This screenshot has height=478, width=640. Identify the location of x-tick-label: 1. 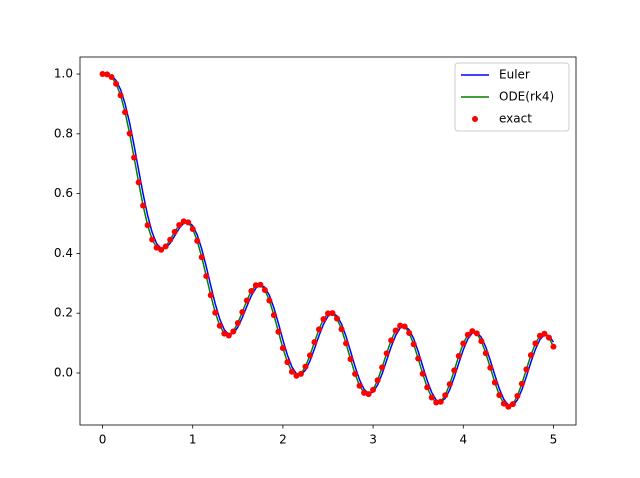
(193, 440).